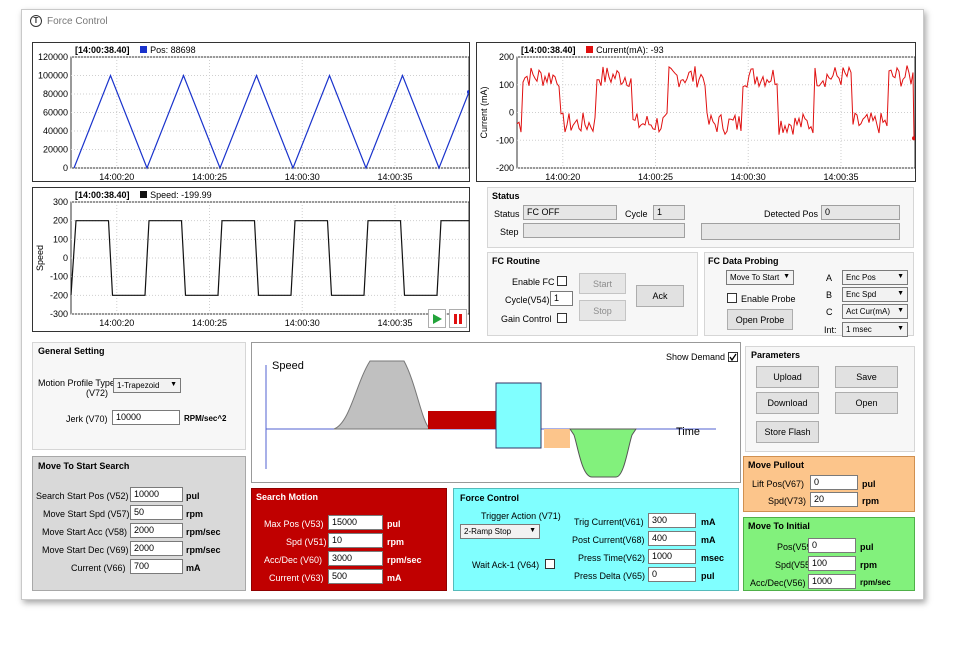 This screenshot has height=646, width=968. I want to click on stop-recording-button, so click(458, 318).